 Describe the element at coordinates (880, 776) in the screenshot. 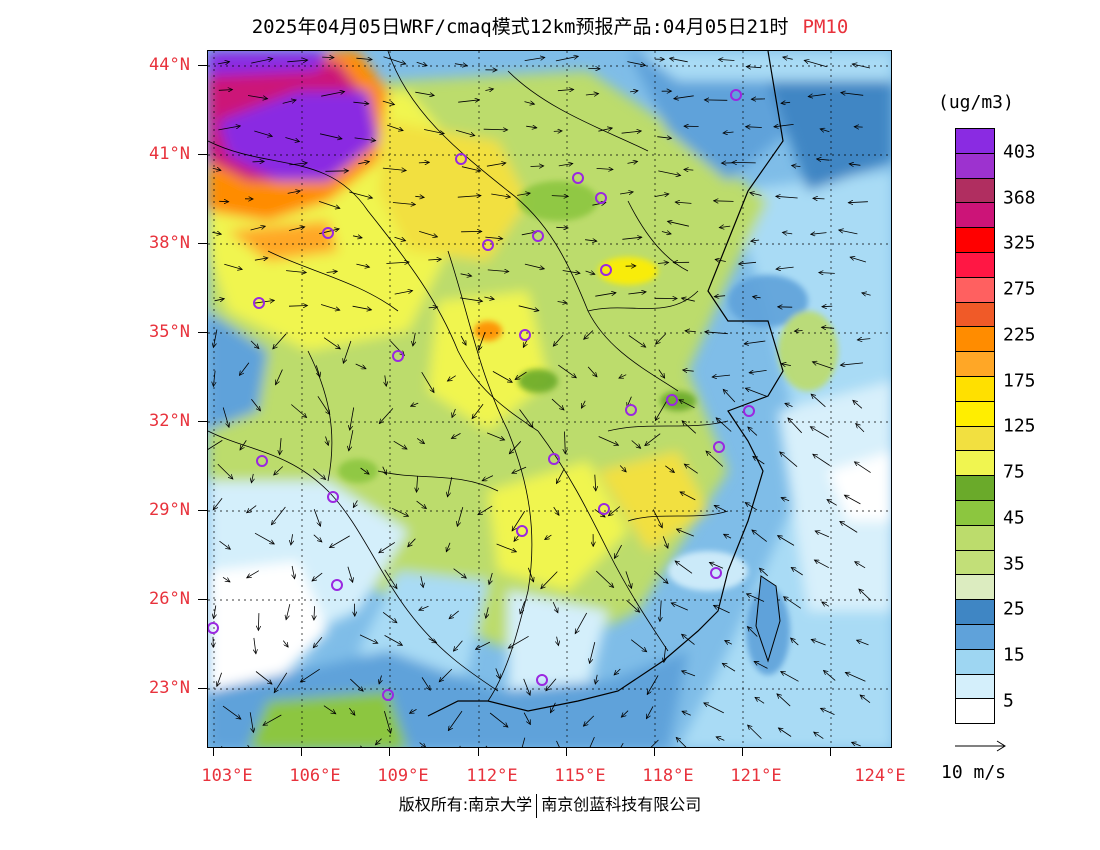

I see `lon-label: 124°E` at that location.